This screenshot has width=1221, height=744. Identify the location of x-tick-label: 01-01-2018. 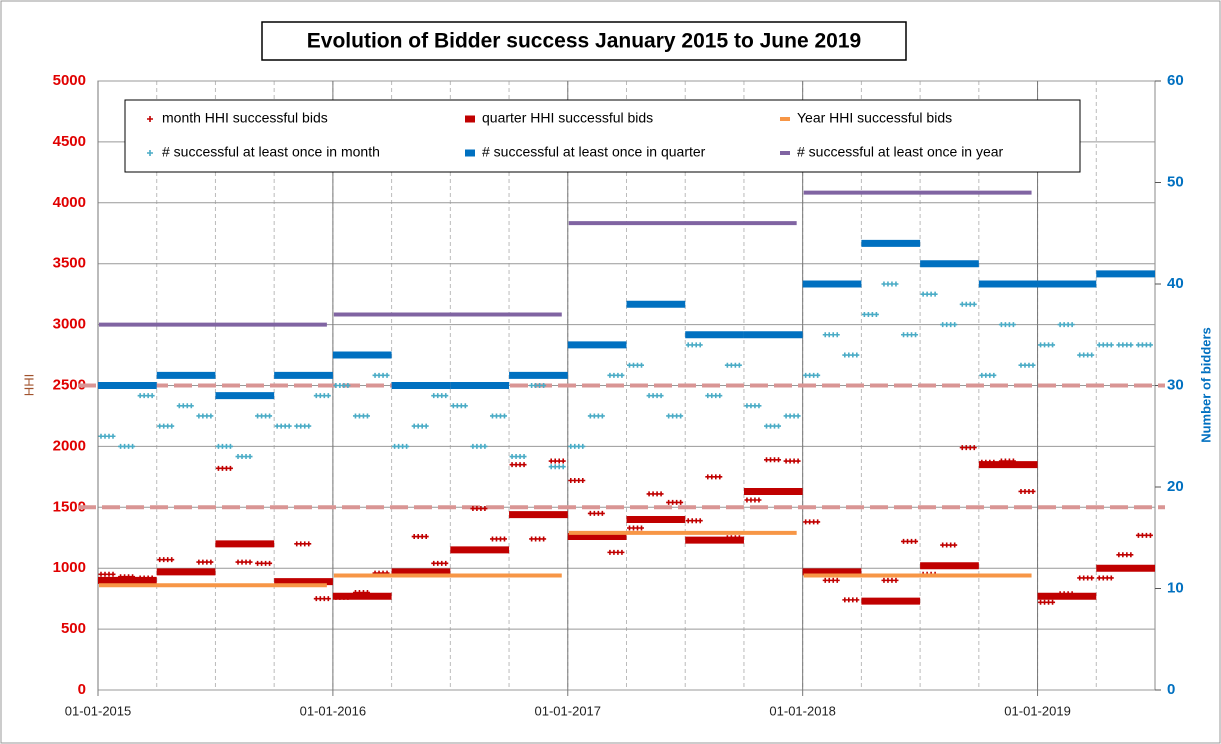
(802, 710).